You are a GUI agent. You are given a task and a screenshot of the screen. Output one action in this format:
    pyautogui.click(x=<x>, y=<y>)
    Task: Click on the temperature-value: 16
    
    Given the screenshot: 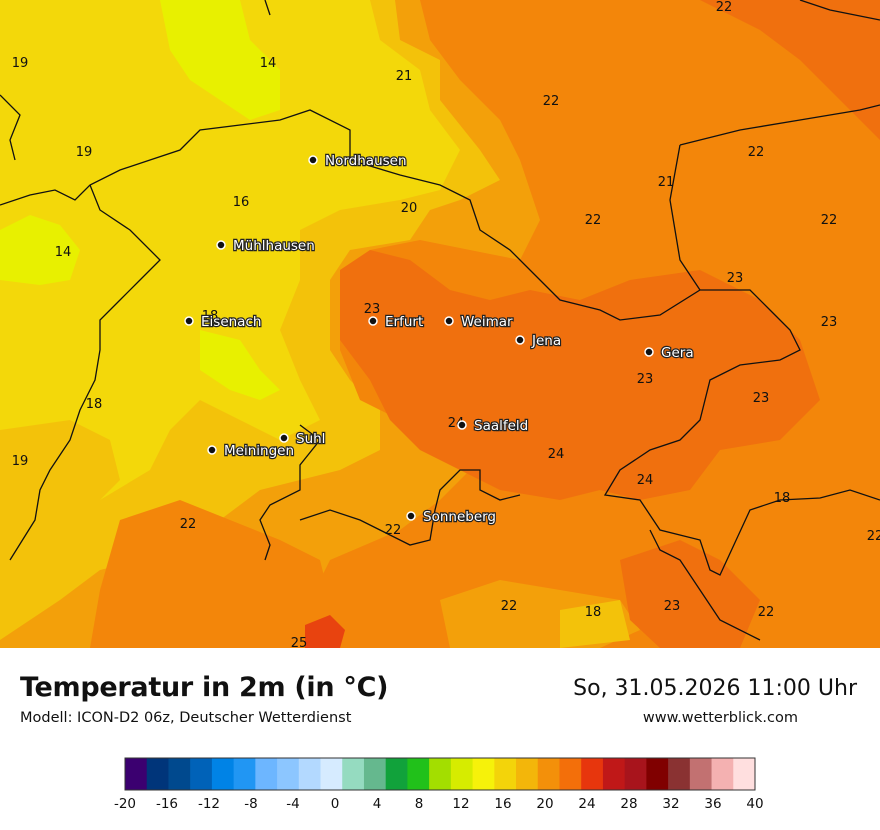 What is the action you would take?
    pyautogui.click(x=241, y=202)
    